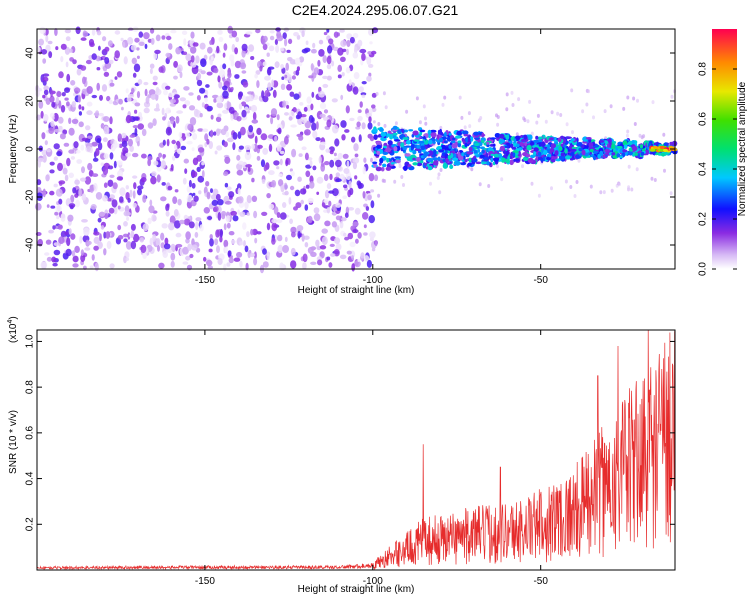  What do you see at coordinates (703, 169) in the screenshot?
I see `colorbar-tick-label: 0.4` at bounding box center [703, 169].